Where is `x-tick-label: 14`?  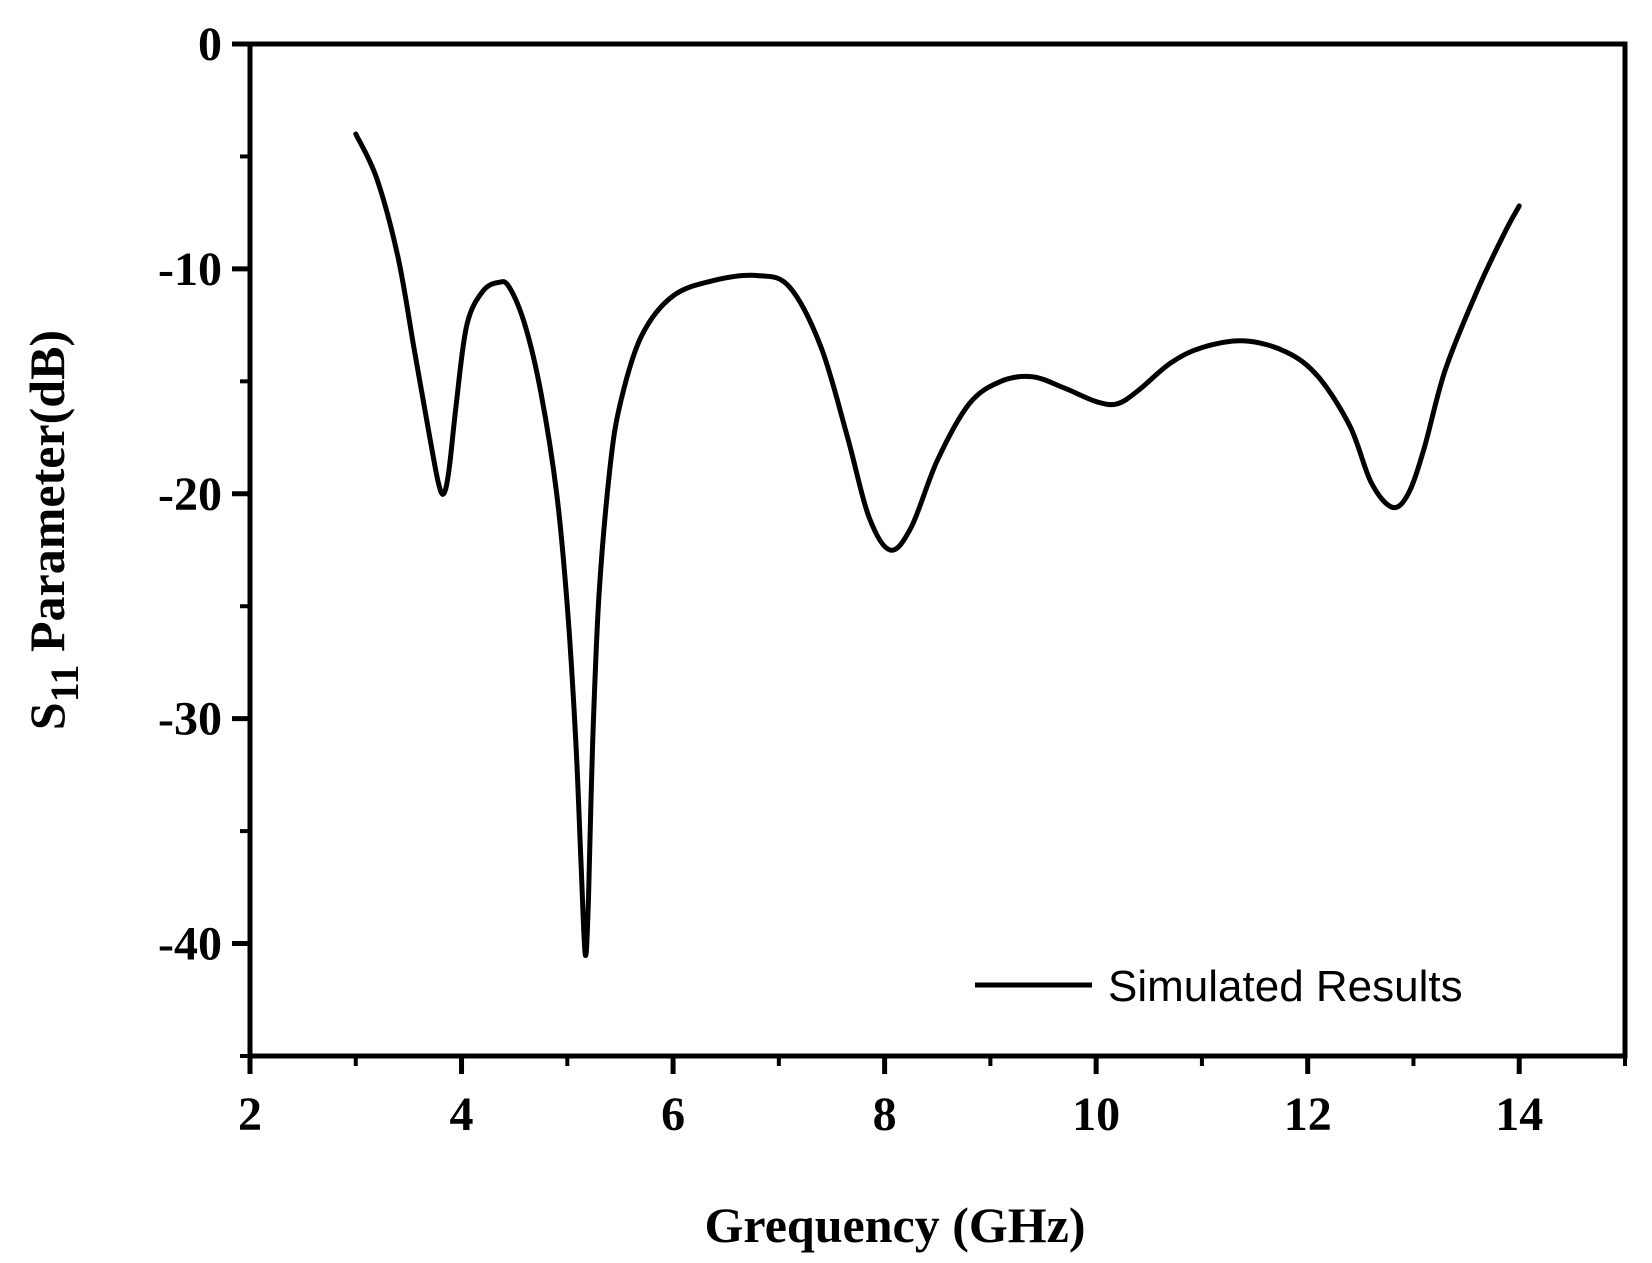 x-tick-label: 14 is located at coordinates (1519, 1114).